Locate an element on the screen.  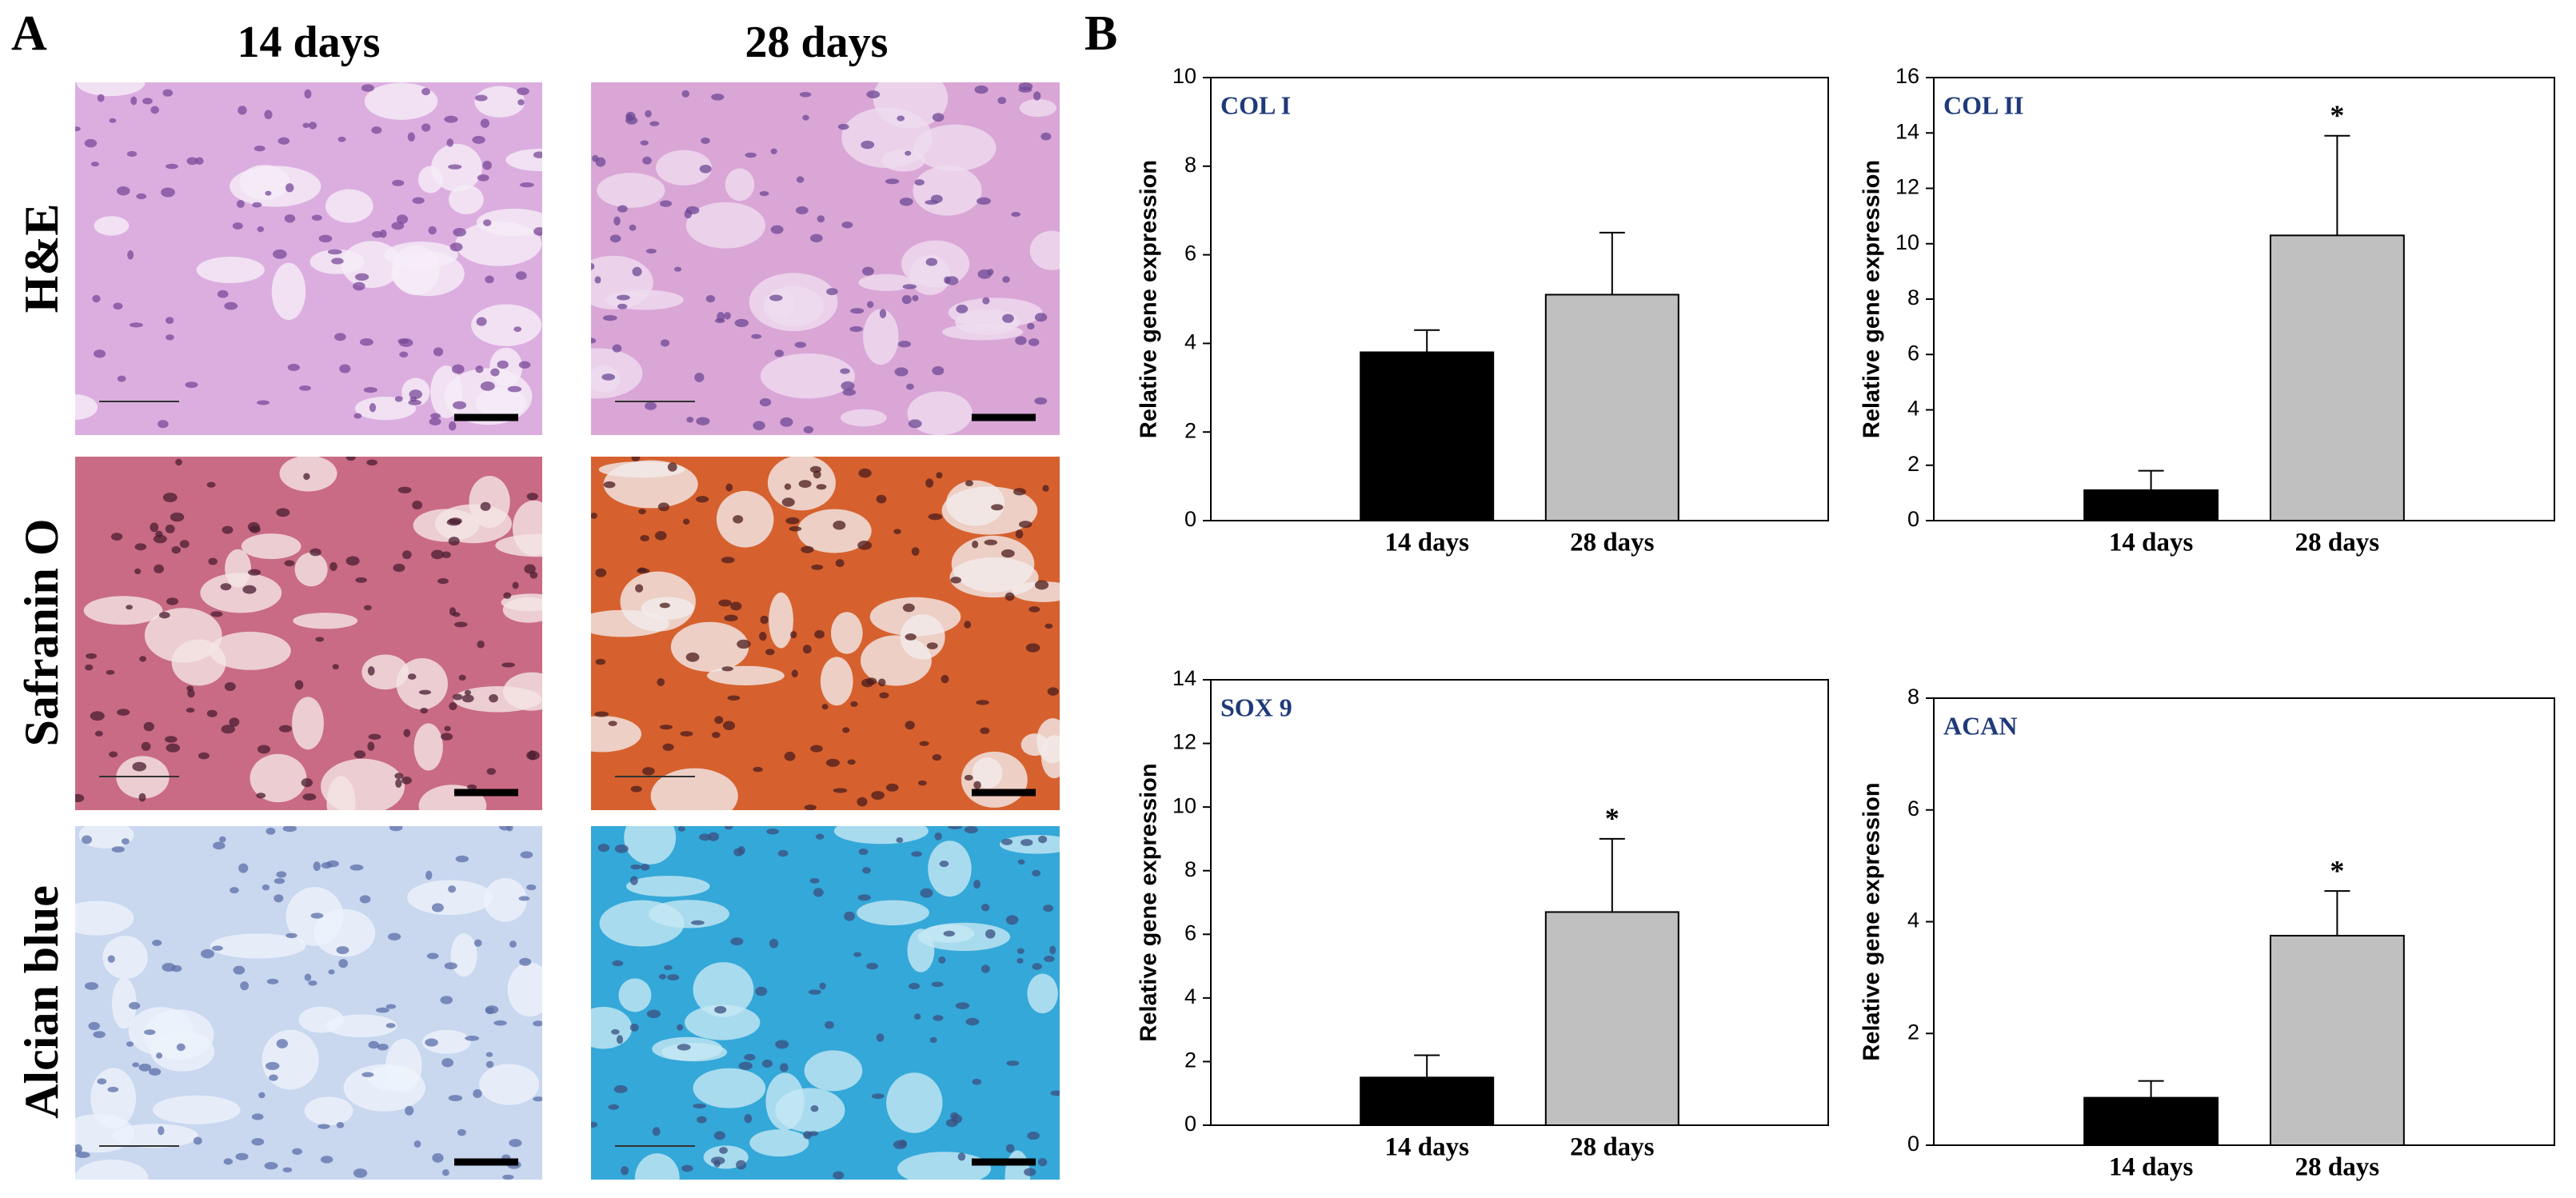
image-texture is located at coordinates (309, 1003).